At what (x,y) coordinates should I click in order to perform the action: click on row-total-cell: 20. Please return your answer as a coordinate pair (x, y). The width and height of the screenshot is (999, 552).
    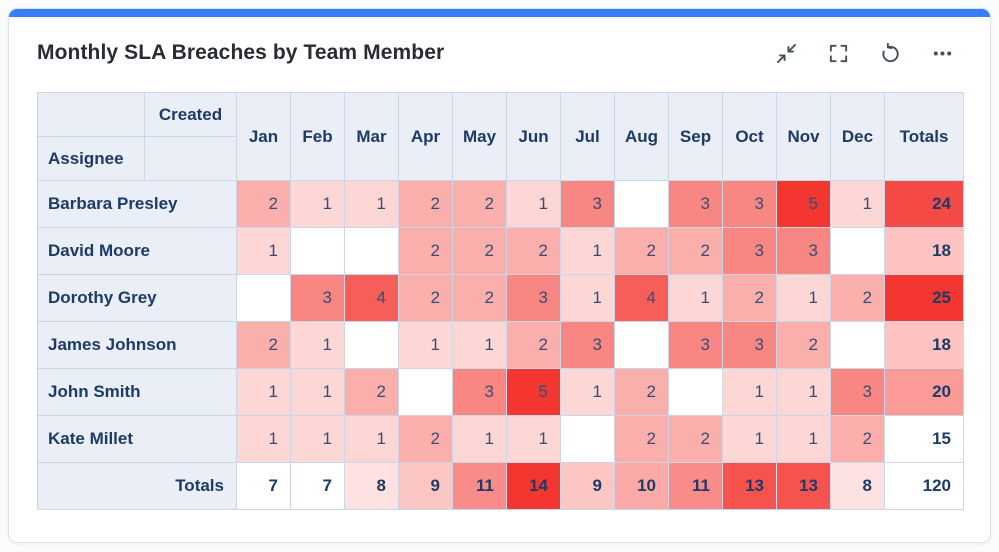
    Looking at the image, I should click on (924, 392).